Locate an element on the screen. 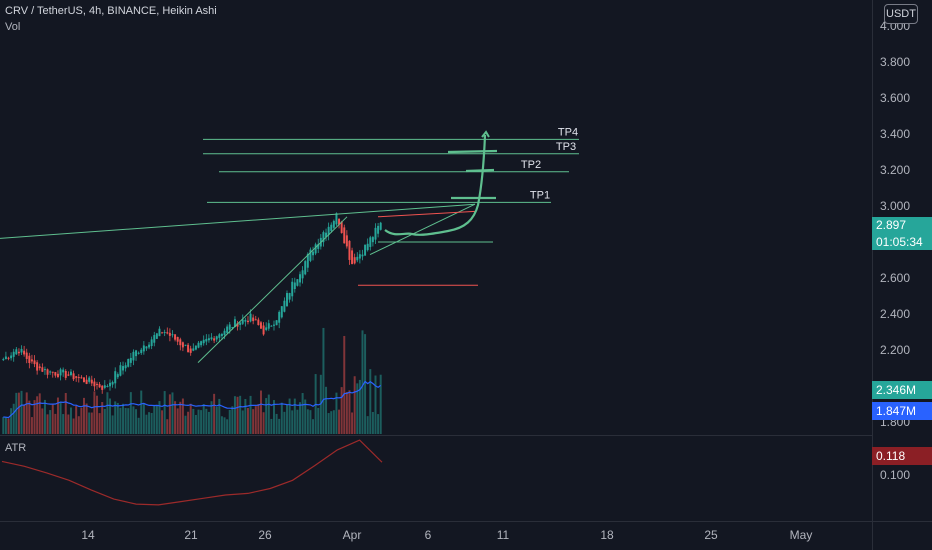 Image resolution: width=932 pixels, height=550 pixels. projection-path is located at coordinates (435, 185).